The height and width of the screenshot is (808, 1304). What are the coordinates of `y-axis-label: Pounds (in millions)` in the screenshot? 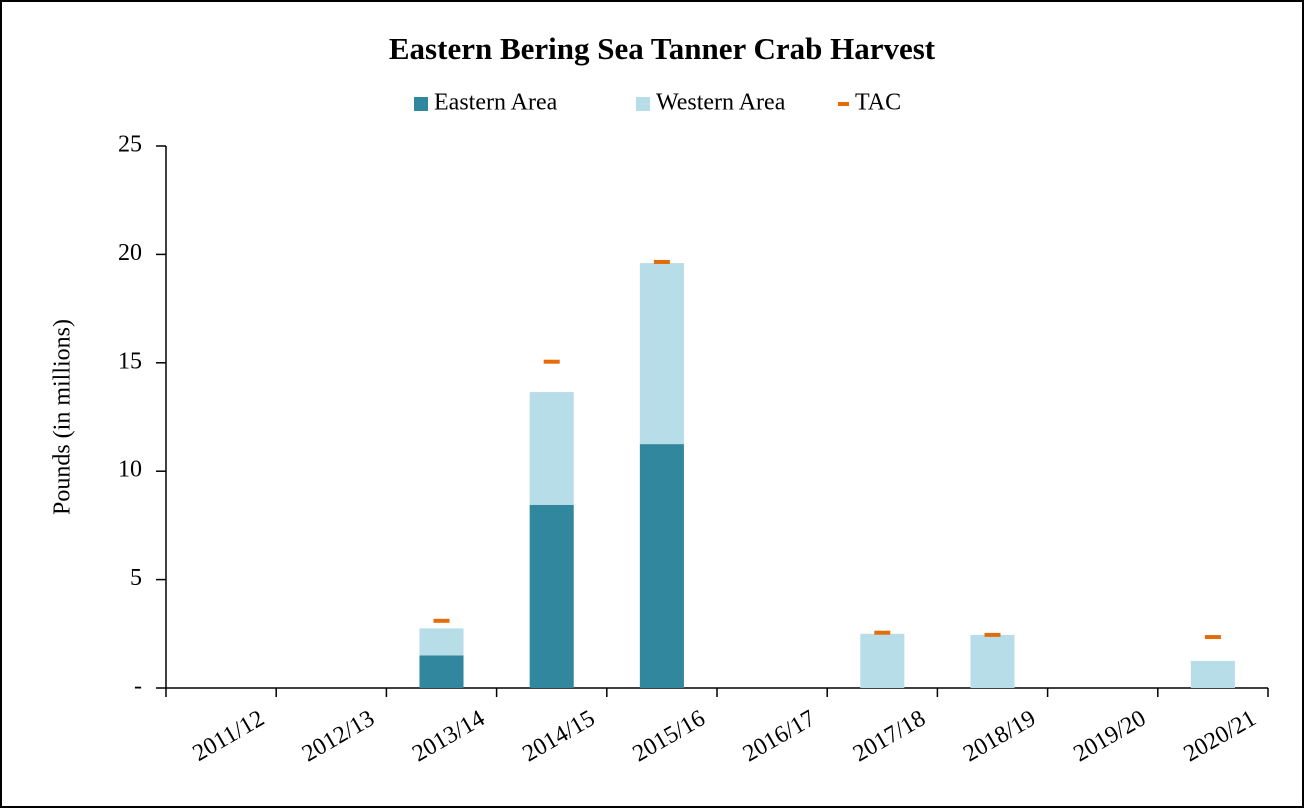 It's located at (63, 417).